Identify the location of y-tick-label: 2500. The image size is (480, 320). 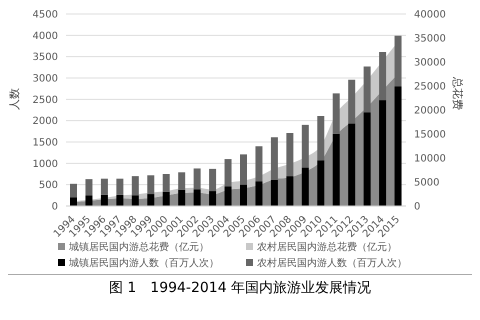
(45, 100).